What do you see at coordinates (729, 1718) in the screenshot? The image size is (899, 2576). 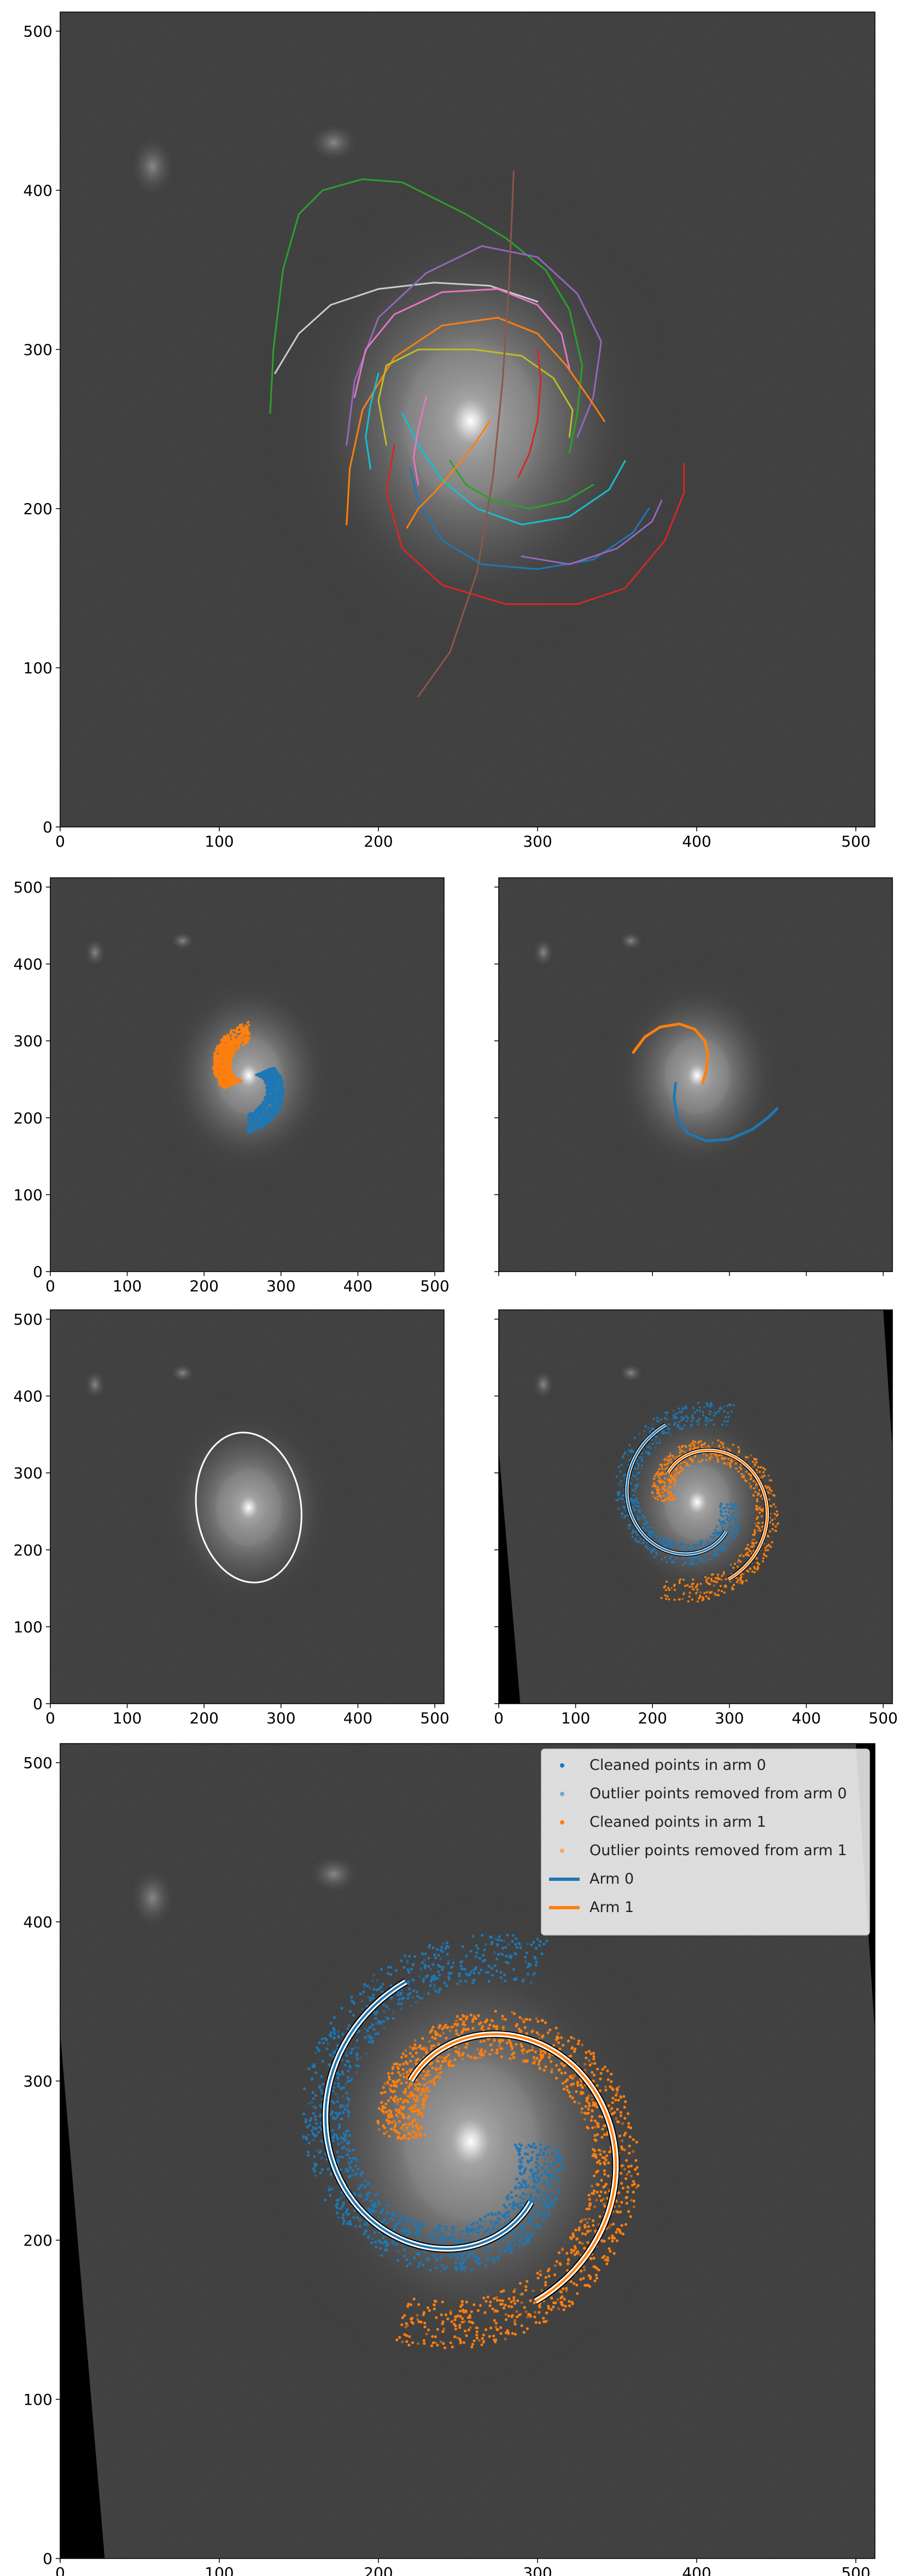 I see `x-tick-label: 300` at bounding box center [729, 1718].